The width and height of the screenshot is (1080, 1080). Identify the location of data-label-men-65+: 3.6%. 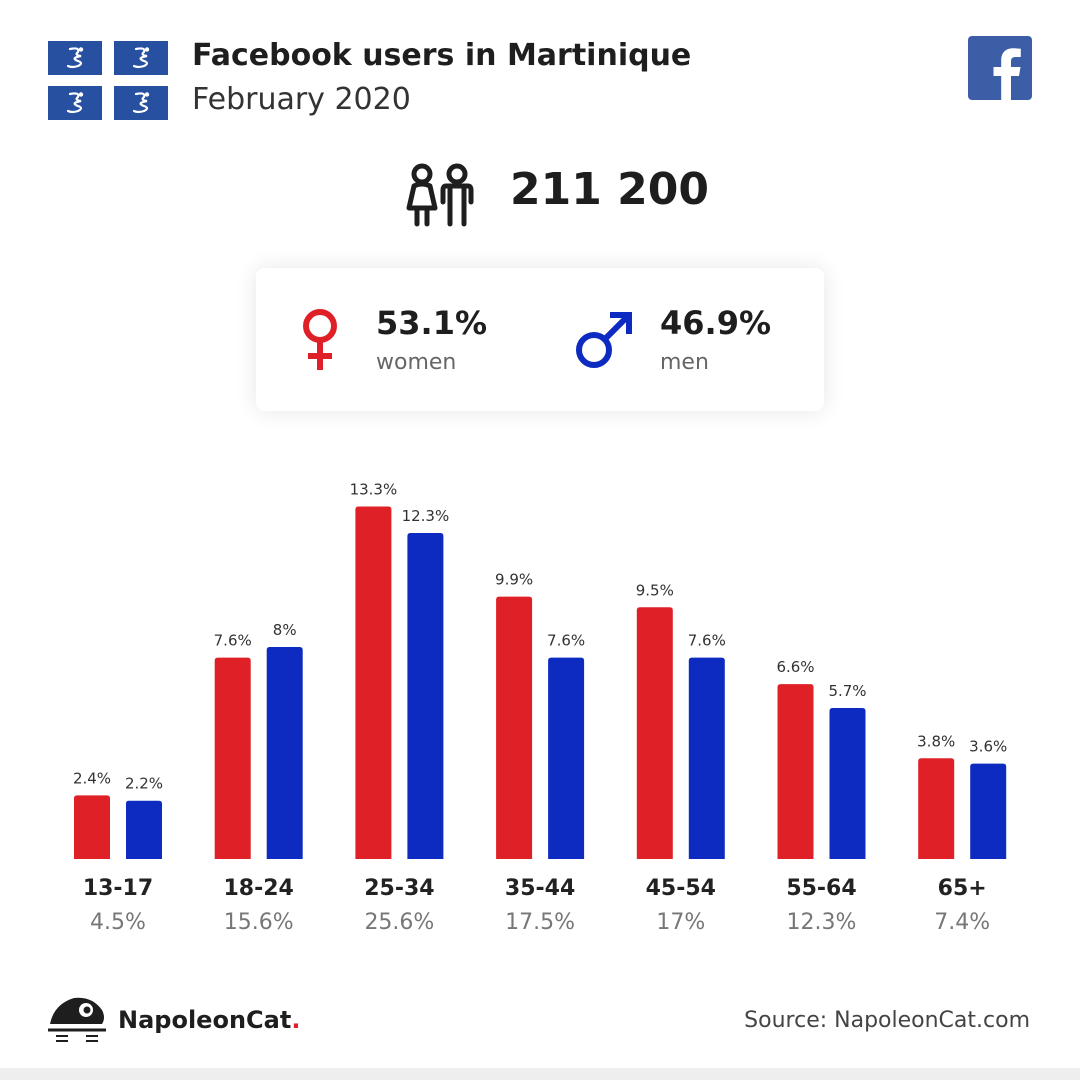
(988, 747).